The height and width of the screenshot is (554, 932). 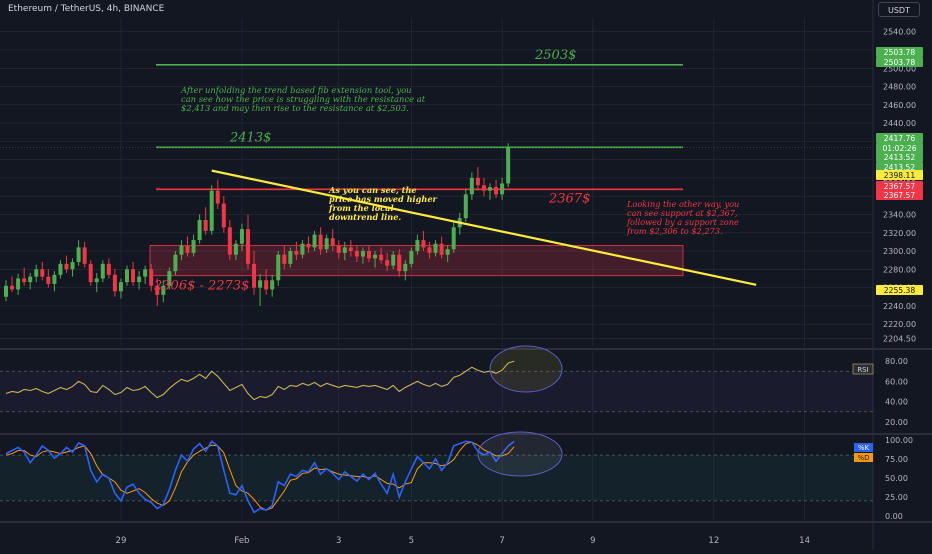 I want to click on symbol-title: Ethereum / TetherUS, 4h, BINANCE, so click(x=86, y=9).